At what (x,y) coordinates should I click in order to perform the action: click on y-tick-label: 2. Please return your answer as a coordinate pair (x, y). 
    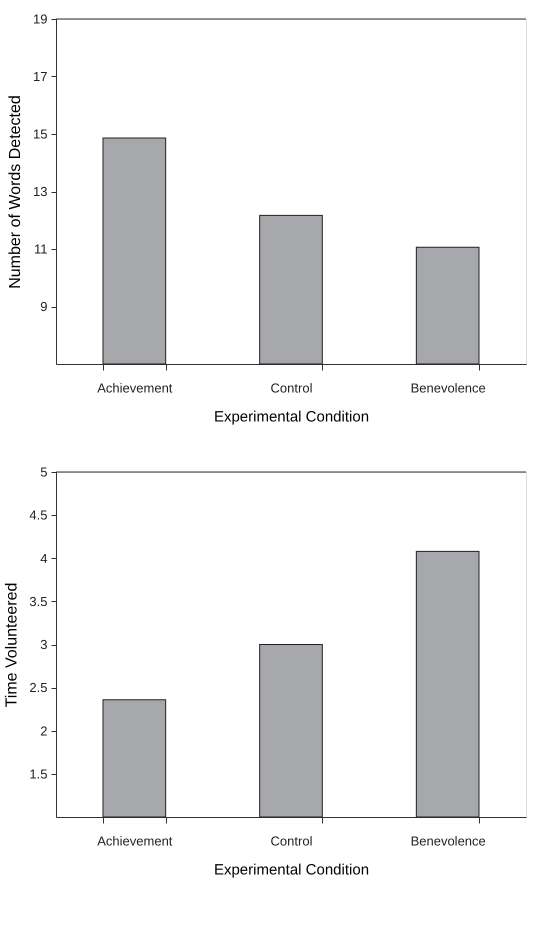
    Looking at the image, I should click on (44, 730).